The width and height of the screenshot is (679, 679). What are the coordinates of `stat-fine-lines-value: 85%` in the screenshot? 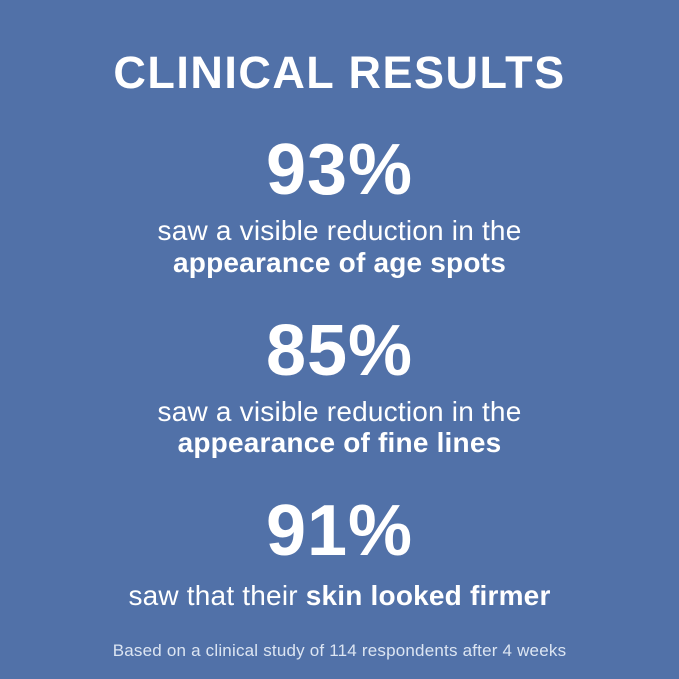 It's located at (339, 350).